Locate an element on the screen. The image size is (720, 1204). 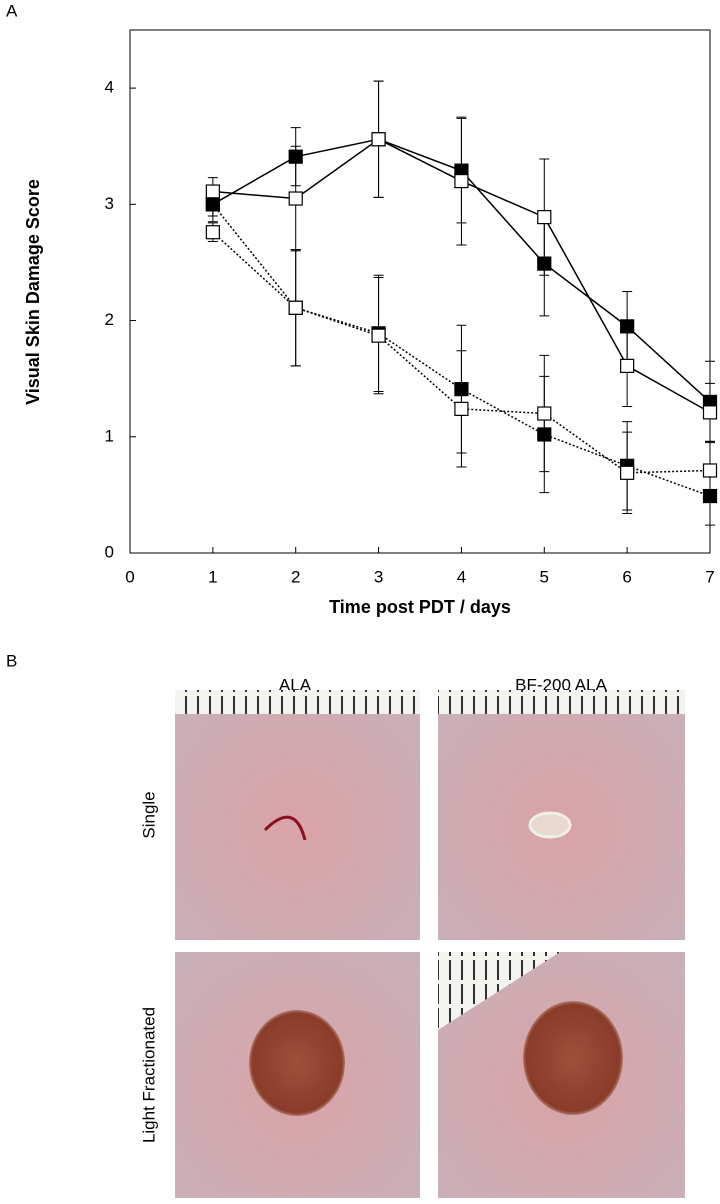
x-tick-label: 3 is located at coordinates (378, 576).